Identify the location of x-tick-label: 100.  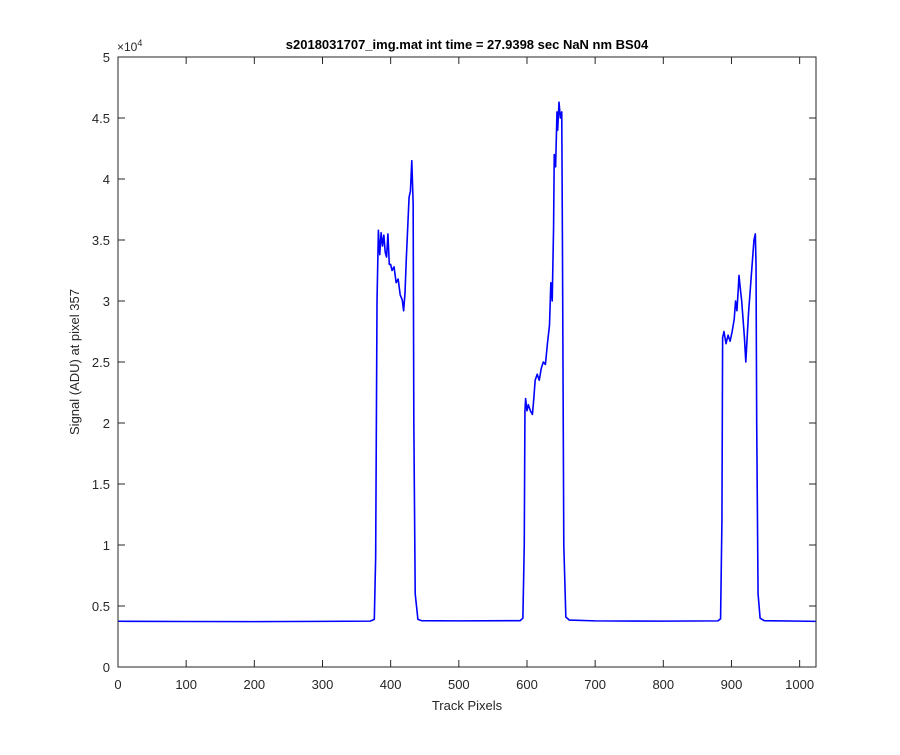
(186, 684).